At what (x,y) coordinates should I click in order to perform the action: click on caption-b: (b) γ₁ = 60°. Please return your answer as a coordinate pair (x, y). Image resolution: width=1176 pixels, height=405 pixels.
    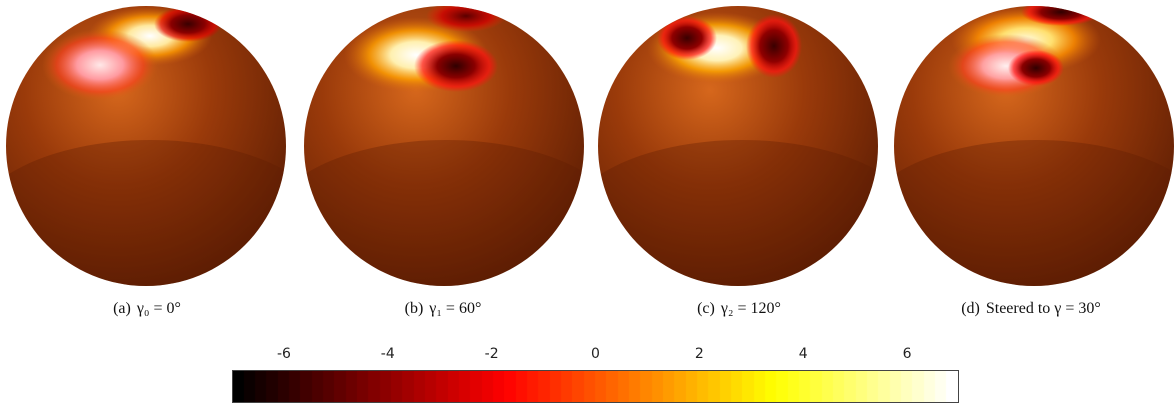
    Looking at the image, I should click on (443, 309).